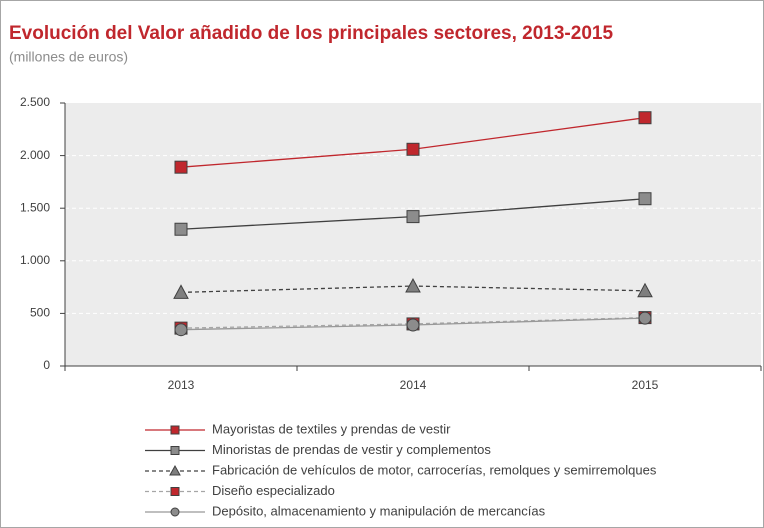 Image resolution: width=764 pixels, height=528 pixels. What do you see at coordinates (35, 155) in the screenshot?
I see `y-tick-label: 2.000` at bounding box center [35, 155].